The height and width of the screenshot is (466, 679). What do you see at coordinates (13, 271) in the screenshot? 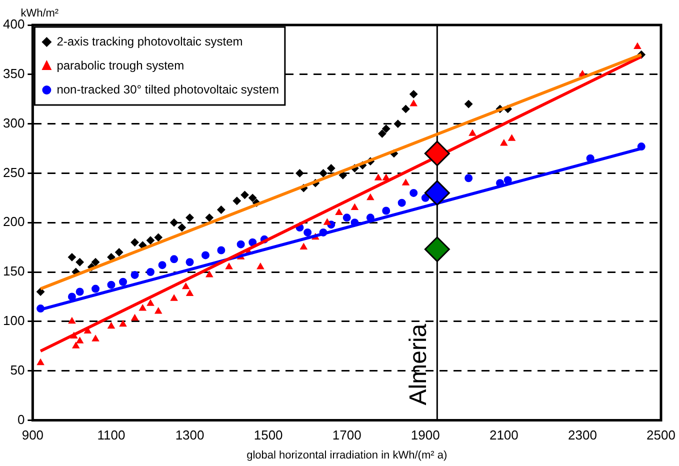
I see `y-tick-label: 150` at bounding box center [13, 271].